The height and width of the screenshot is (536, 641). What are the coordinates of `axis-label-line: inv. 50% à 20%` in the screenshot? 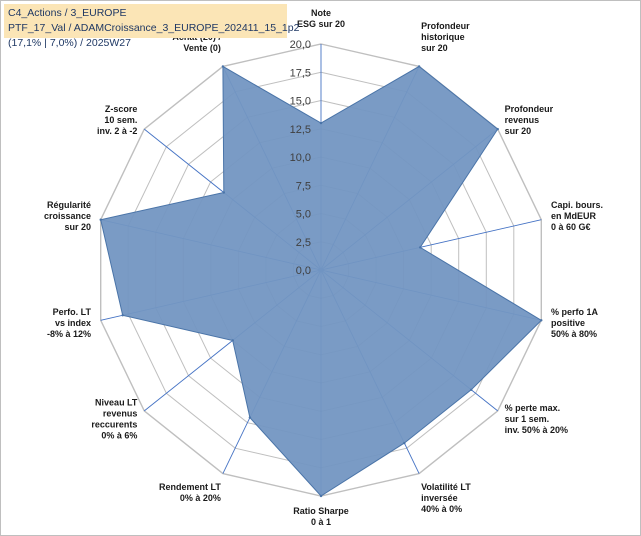 It's located at (536, 430).